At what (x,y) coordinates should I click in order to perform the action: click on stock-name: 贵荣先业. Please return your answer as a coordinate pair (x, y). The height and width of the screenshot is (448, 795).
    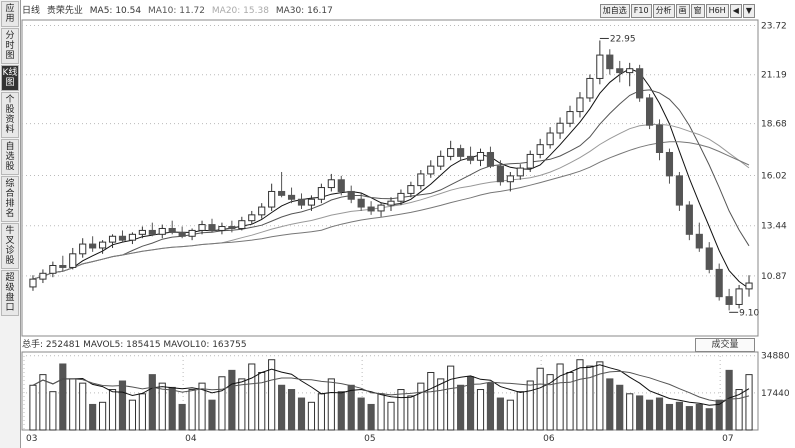
    Looking at the image, I should click on (64, 11).